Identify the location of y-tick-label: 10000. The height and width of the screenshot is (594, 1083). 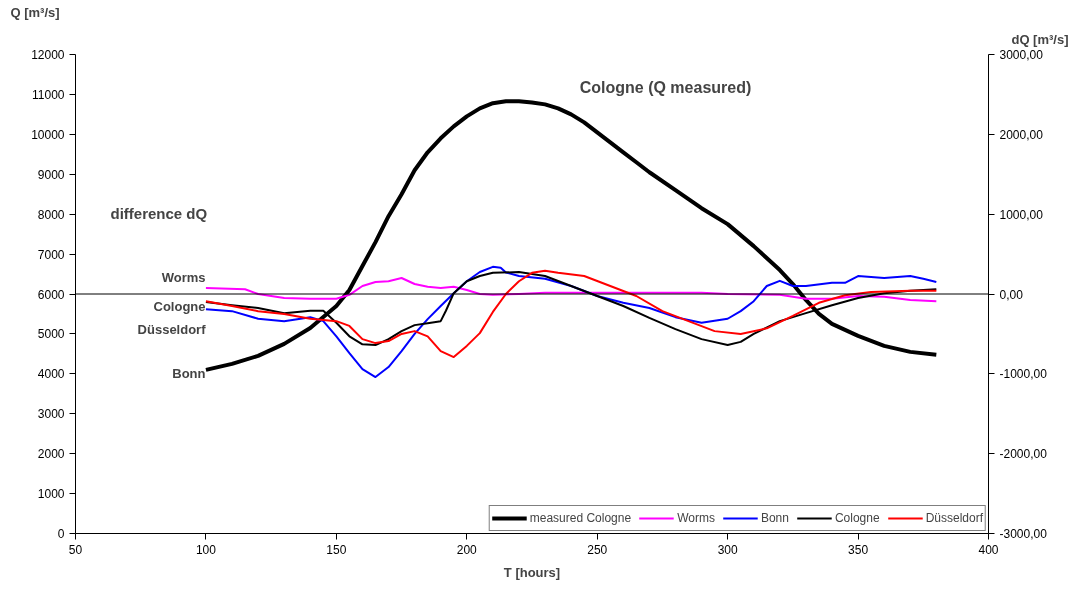
(48, 134).